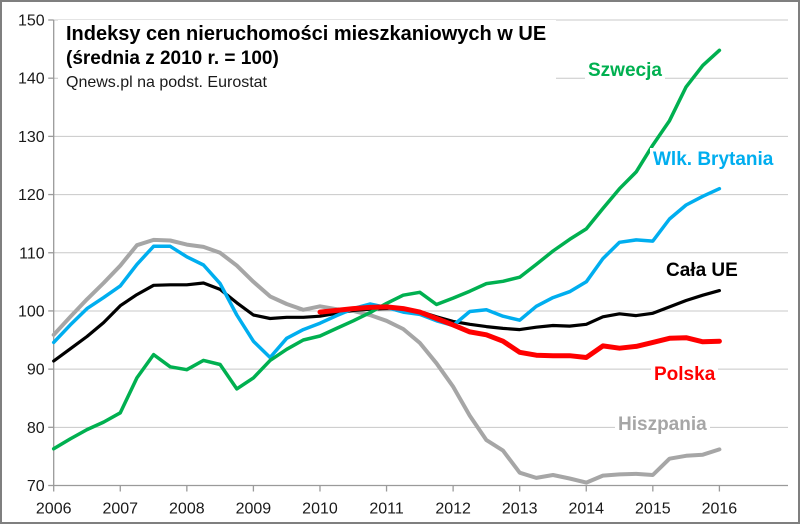 This screenshot has width=800, height=524. What do you see at coordinates (625, 70) in the screenshot?
I see `series-label-szwecja: Szwecja` at bounding box center [625, 70].